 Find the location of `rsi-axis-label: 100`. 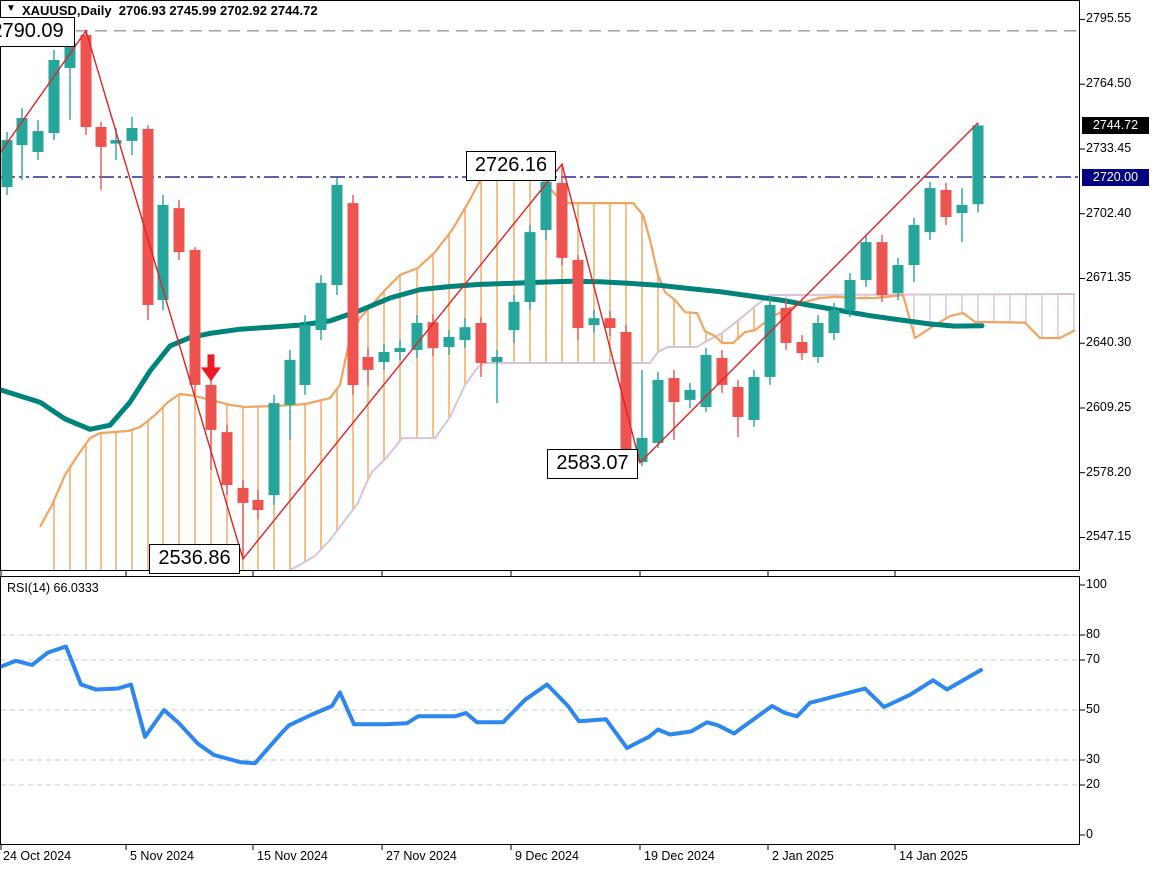

rsi-axis-label: 100 is located at coordinates (1096, 584).